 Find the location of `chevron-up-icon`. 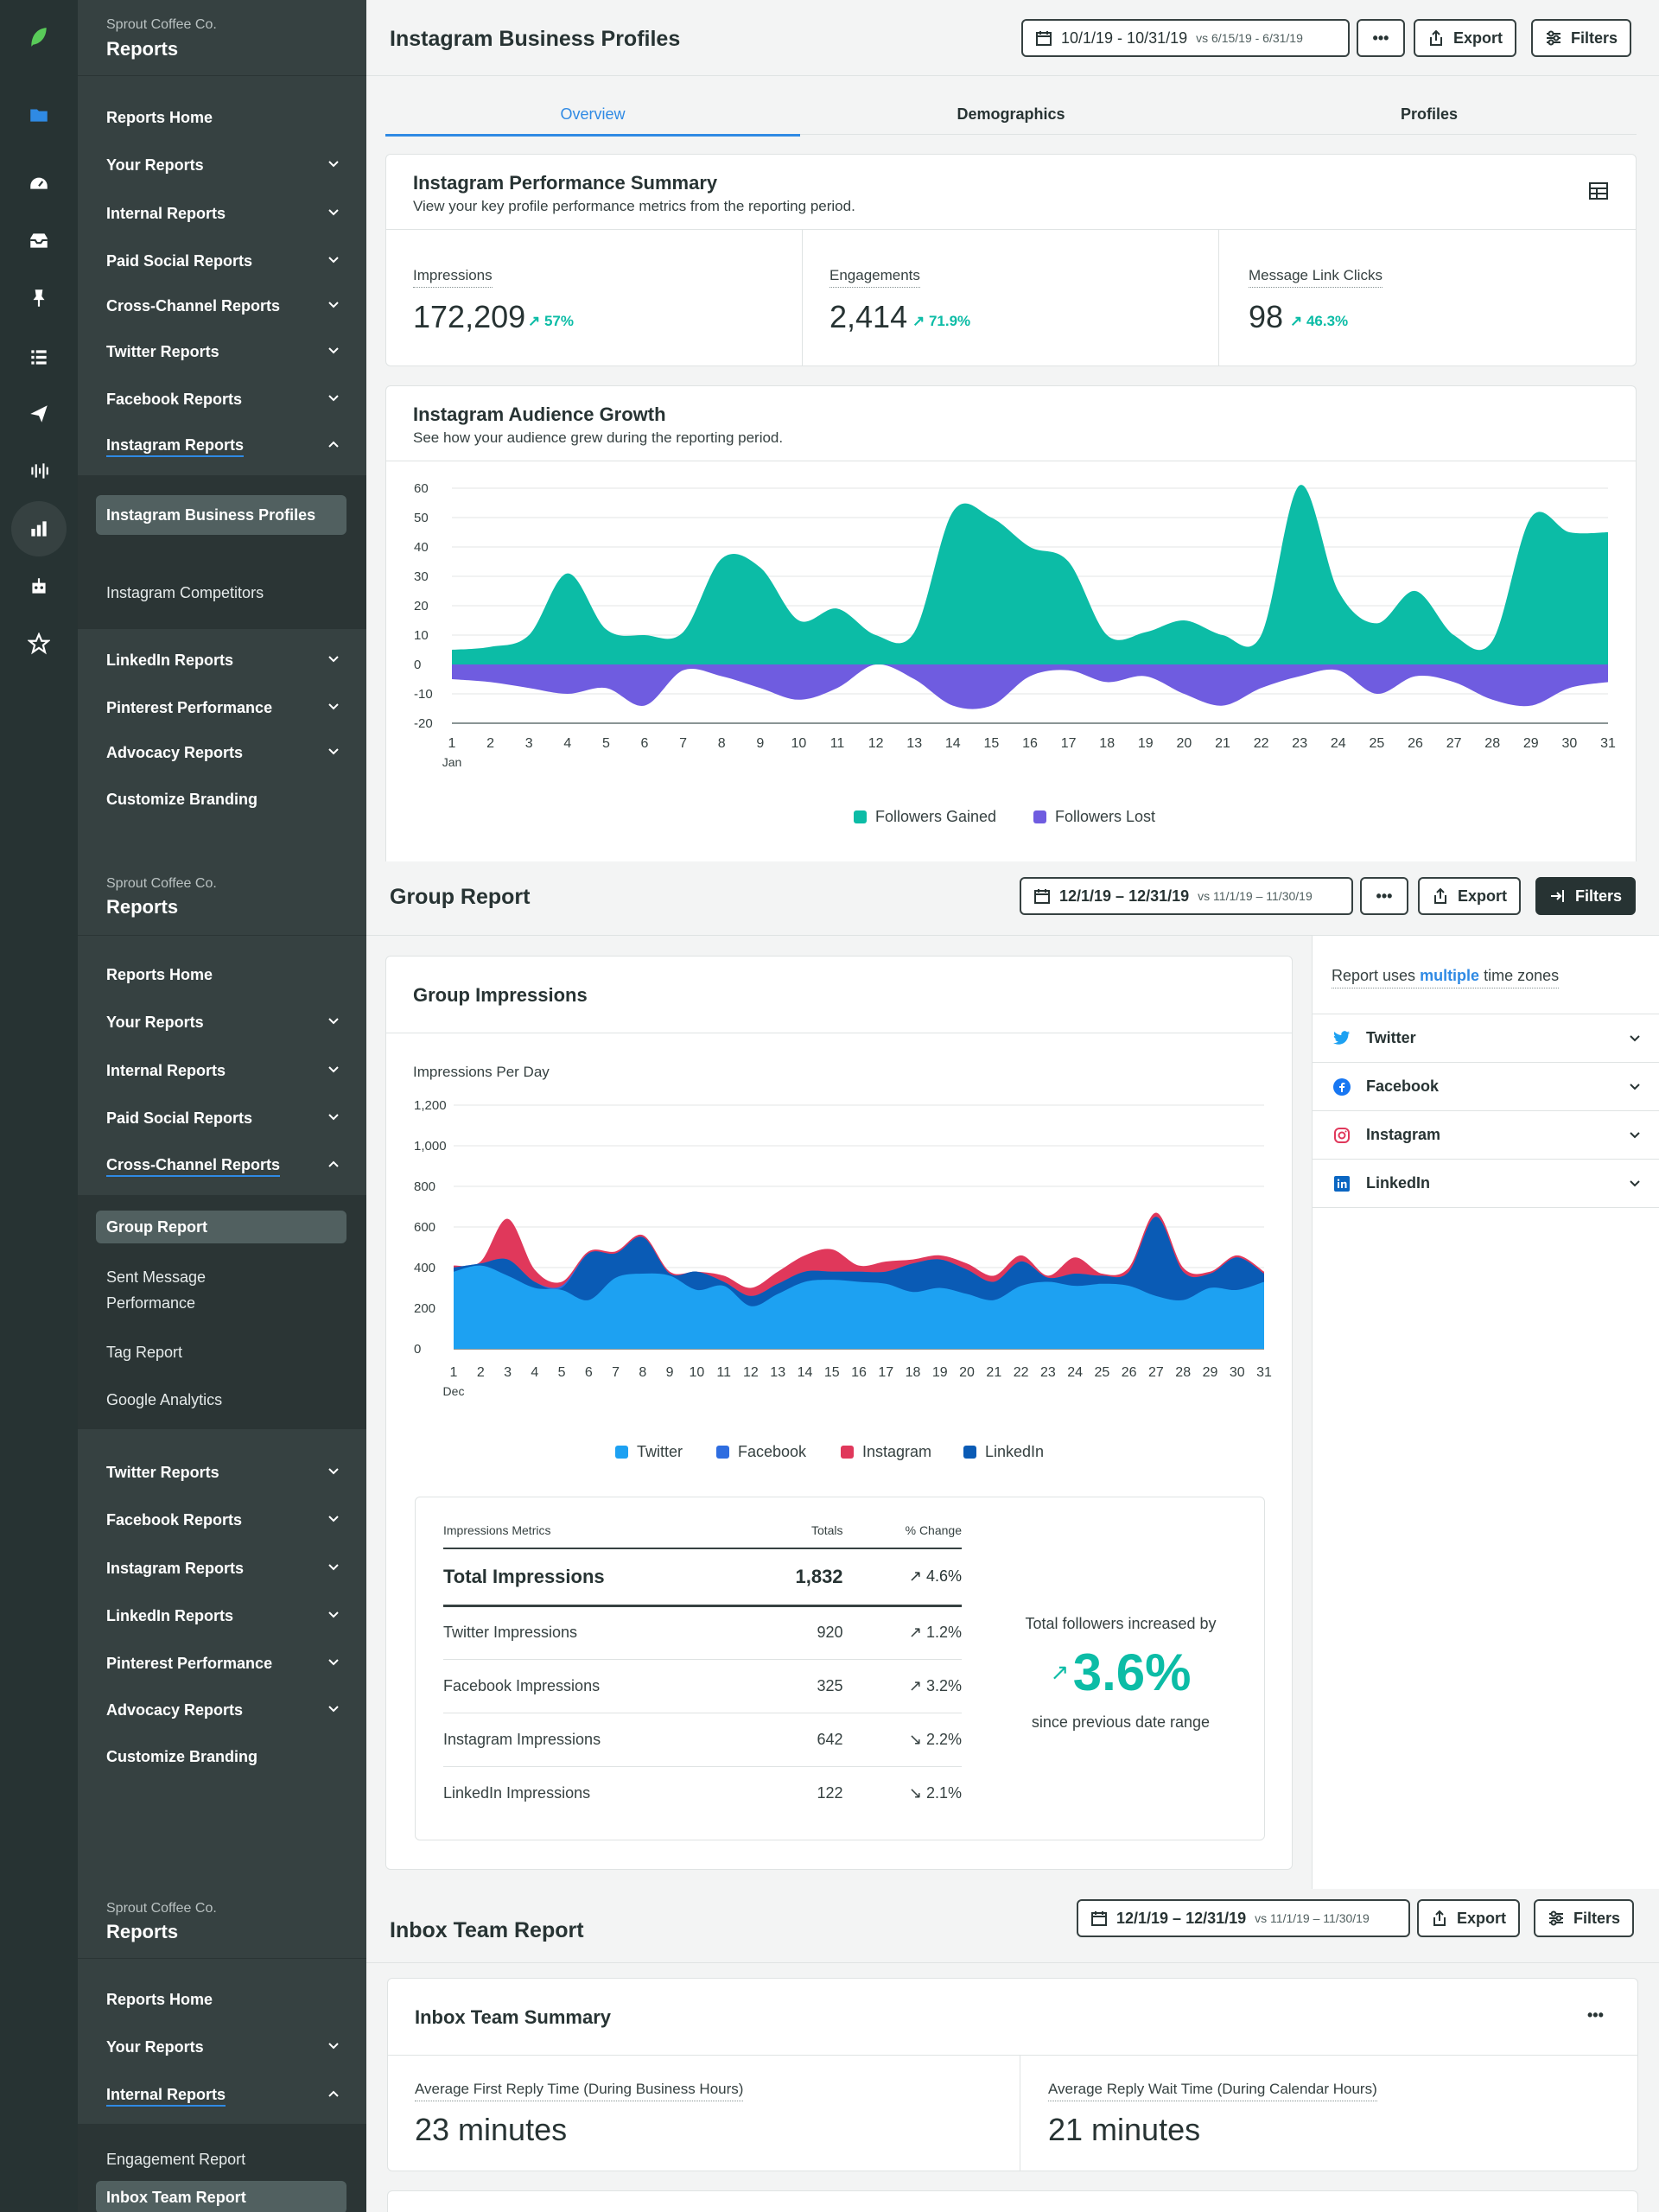

chevron-up-icon is located at coordinates (333, 2093).